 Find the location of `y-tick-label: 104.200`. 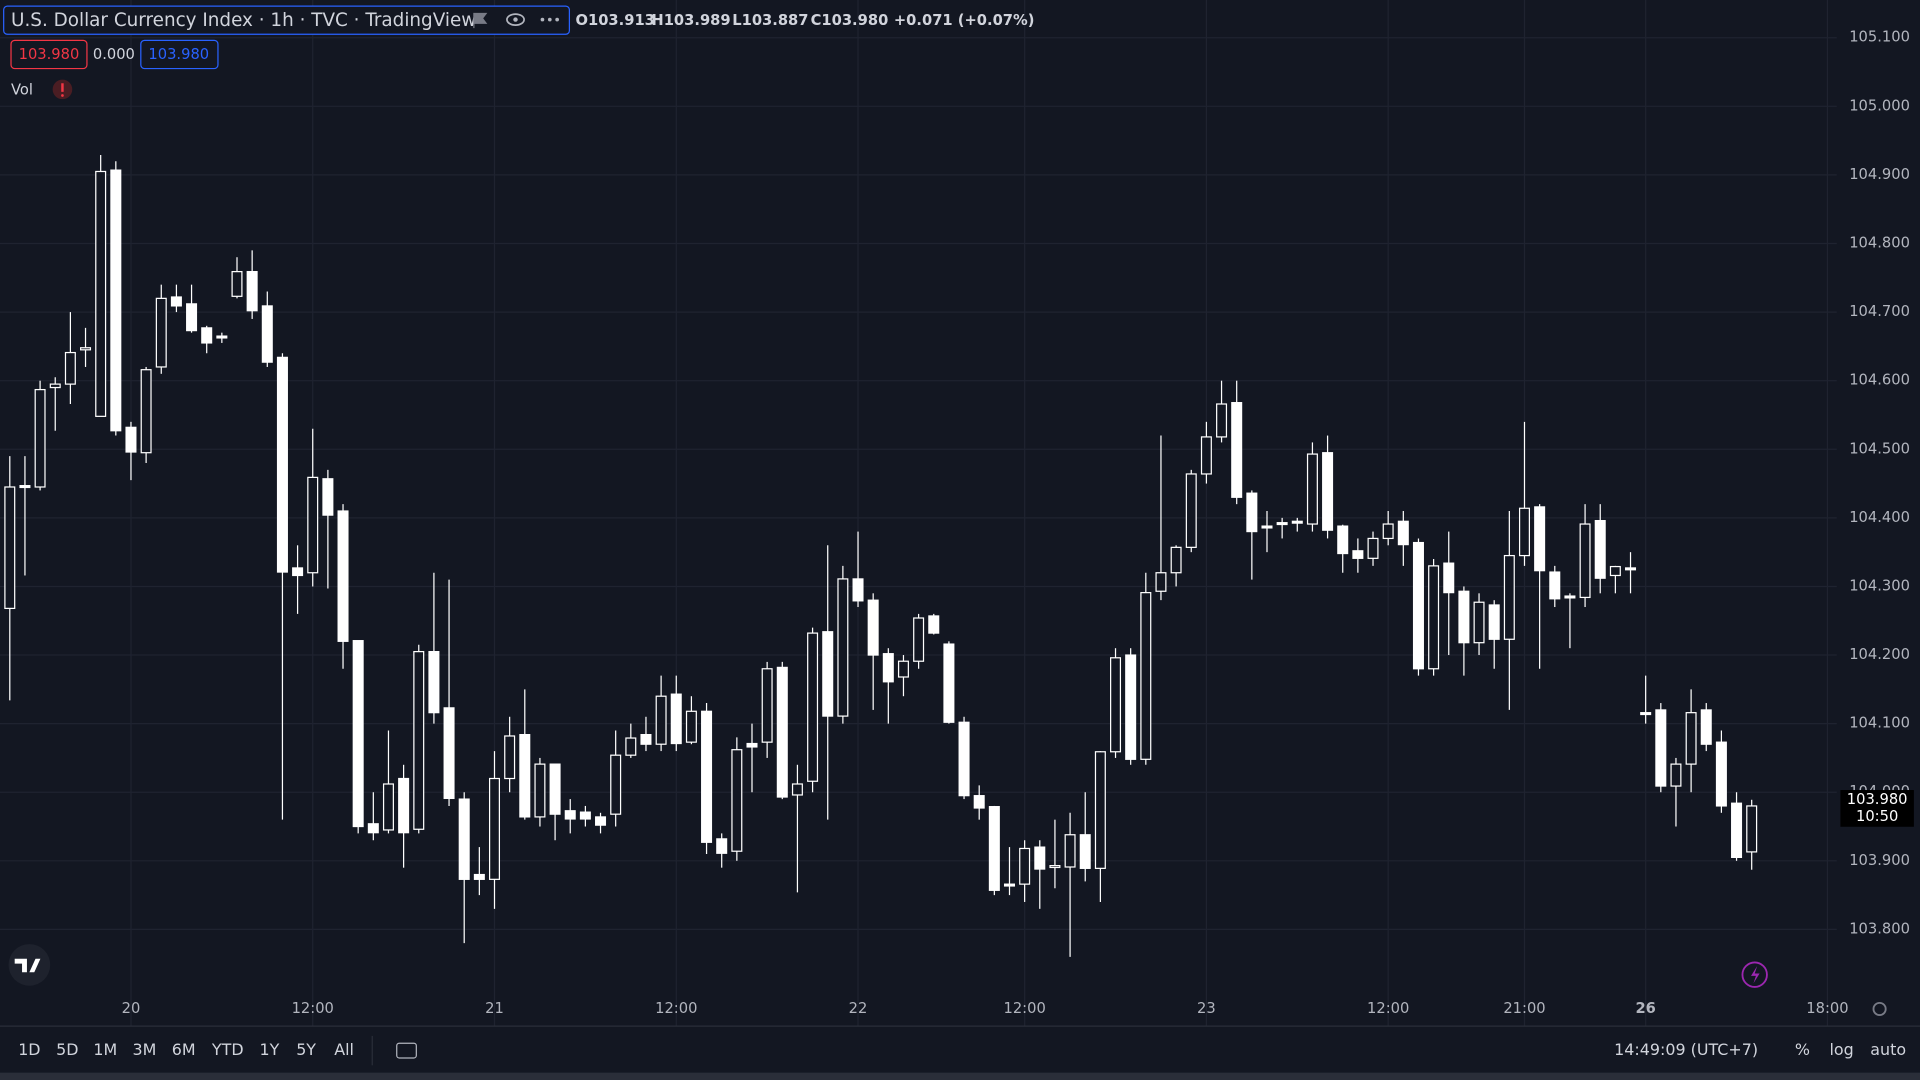

y-tick-label: 104.200 is located at coordinates (1879, 654).